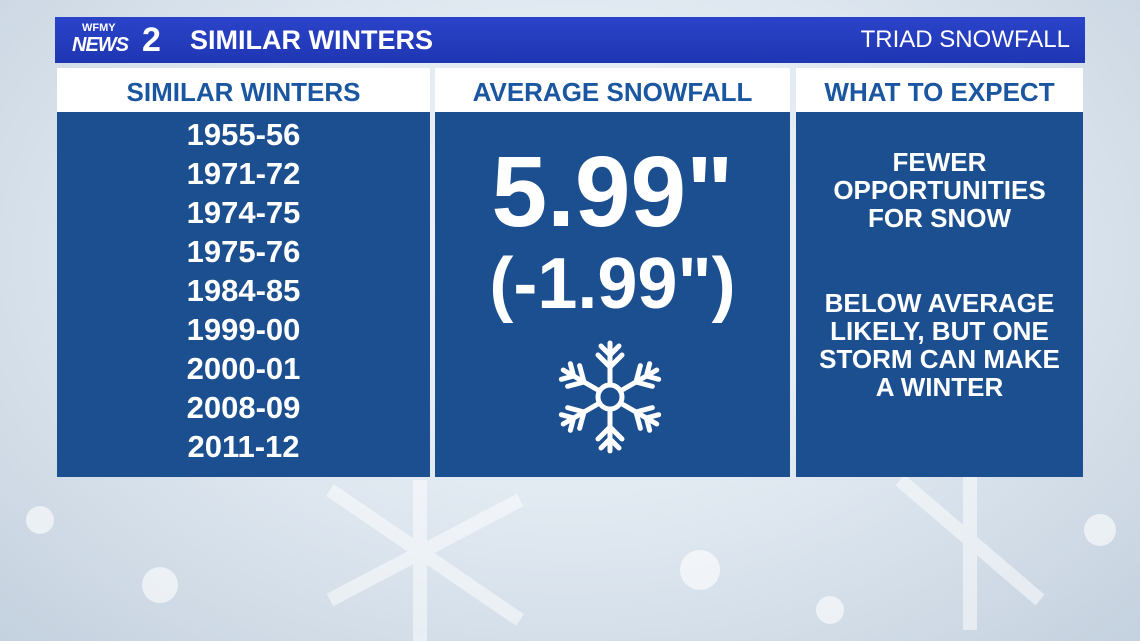  I want to click on snowflake-icon, so click(610, 398).